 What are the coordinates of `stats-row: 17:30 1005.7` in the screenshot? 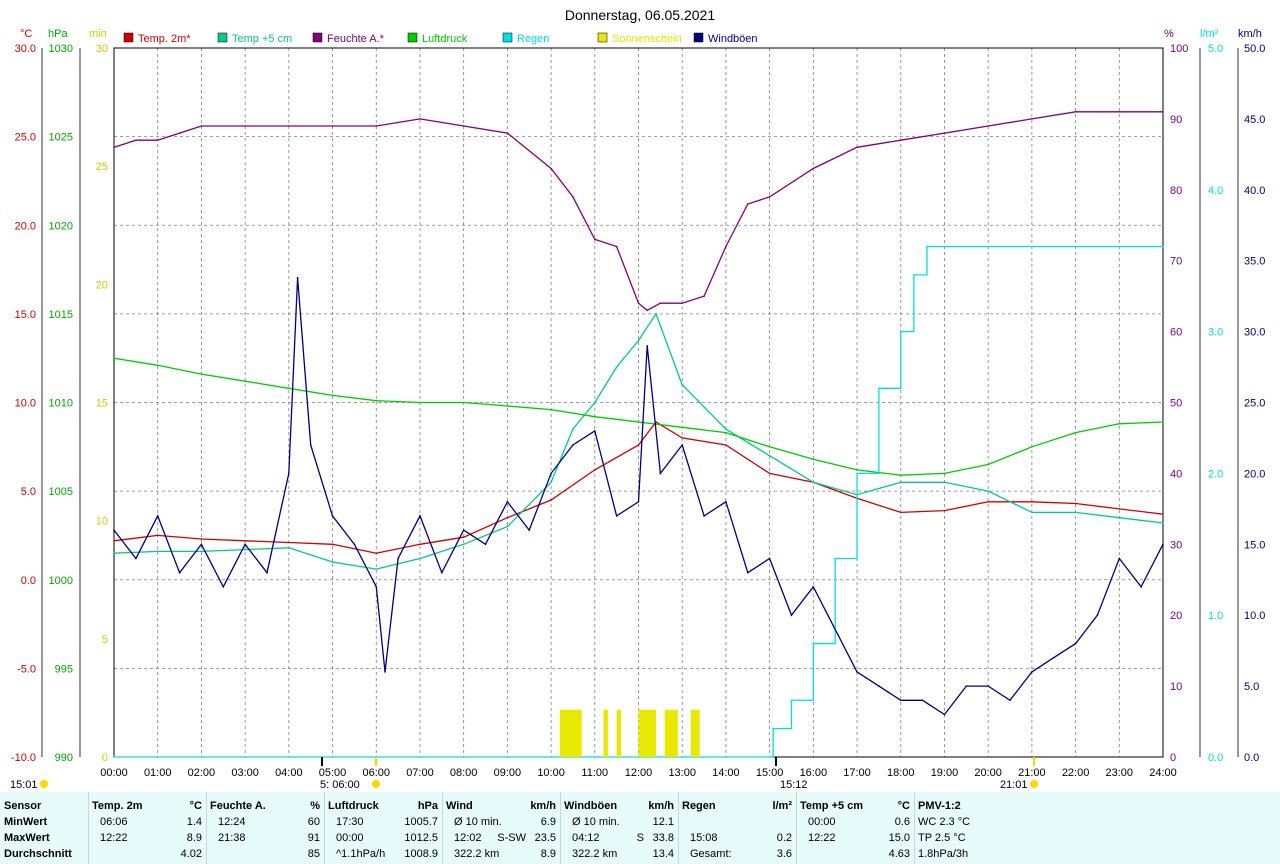 It's located at (383, 822).